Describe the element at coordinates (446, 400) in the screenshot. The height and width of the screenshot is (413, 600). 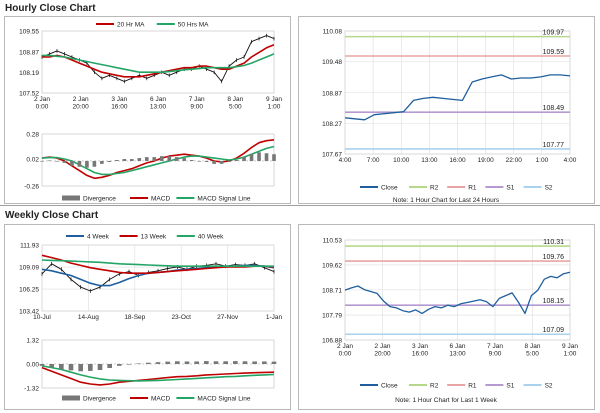
I see `weekly-close-note: Note: 1 Hour Chart for Last 1 Week` at that location.